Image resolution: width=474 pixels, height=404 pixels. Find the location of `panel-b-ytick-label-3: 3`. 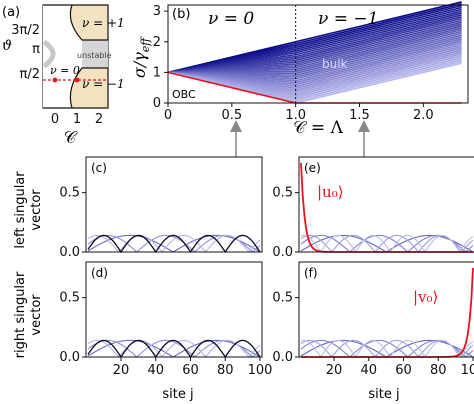

panel-b-ytick-label-3: 3 is located at coordinates (157, 11).